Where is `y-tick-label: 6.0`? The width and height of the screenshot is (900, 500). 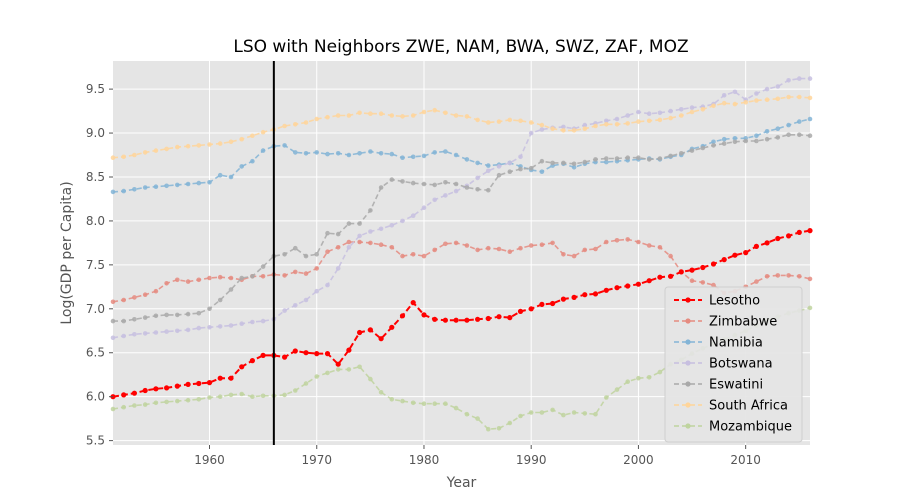 y-tick-label: 6.0 is located at coordinates (95, 397).